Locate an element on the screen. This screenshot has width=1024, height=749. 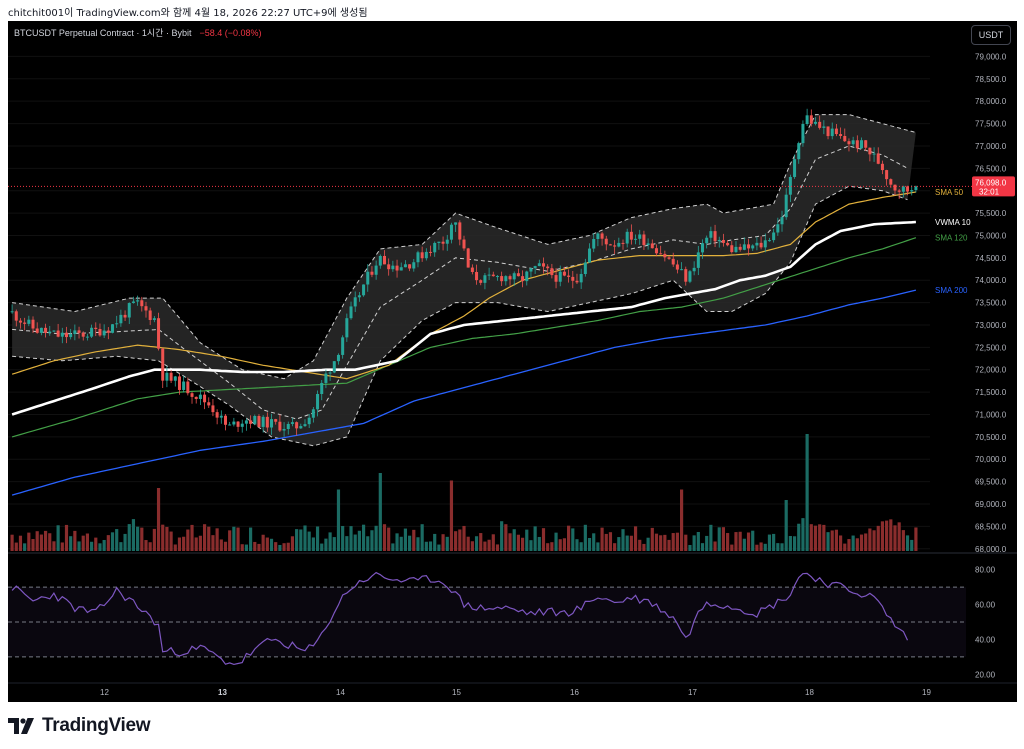
price-tick-label: 74,500.0 is located at coordinates (991, 258).